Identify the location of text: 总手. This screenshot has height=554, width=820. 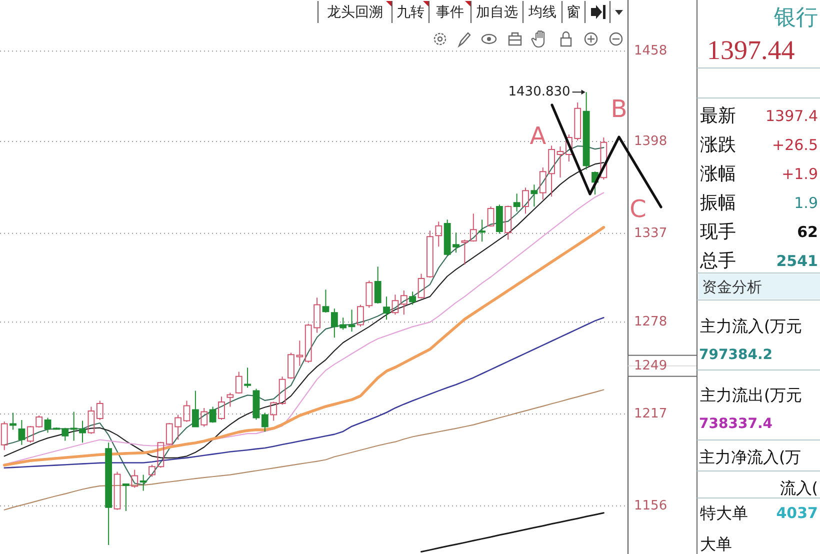
(717, 261).